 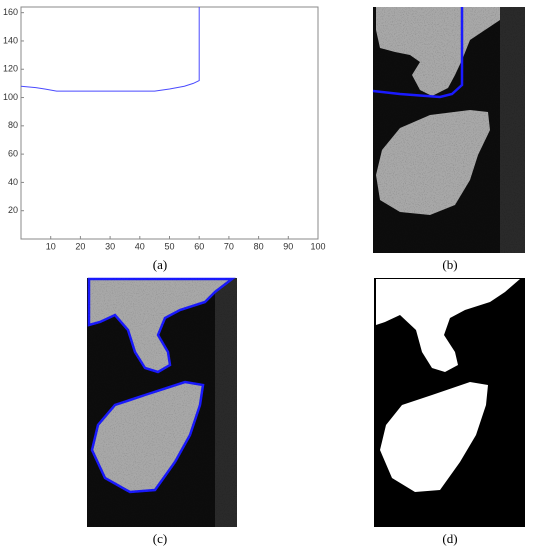 I want to click on caption: (c), so click(x=160, y=538).